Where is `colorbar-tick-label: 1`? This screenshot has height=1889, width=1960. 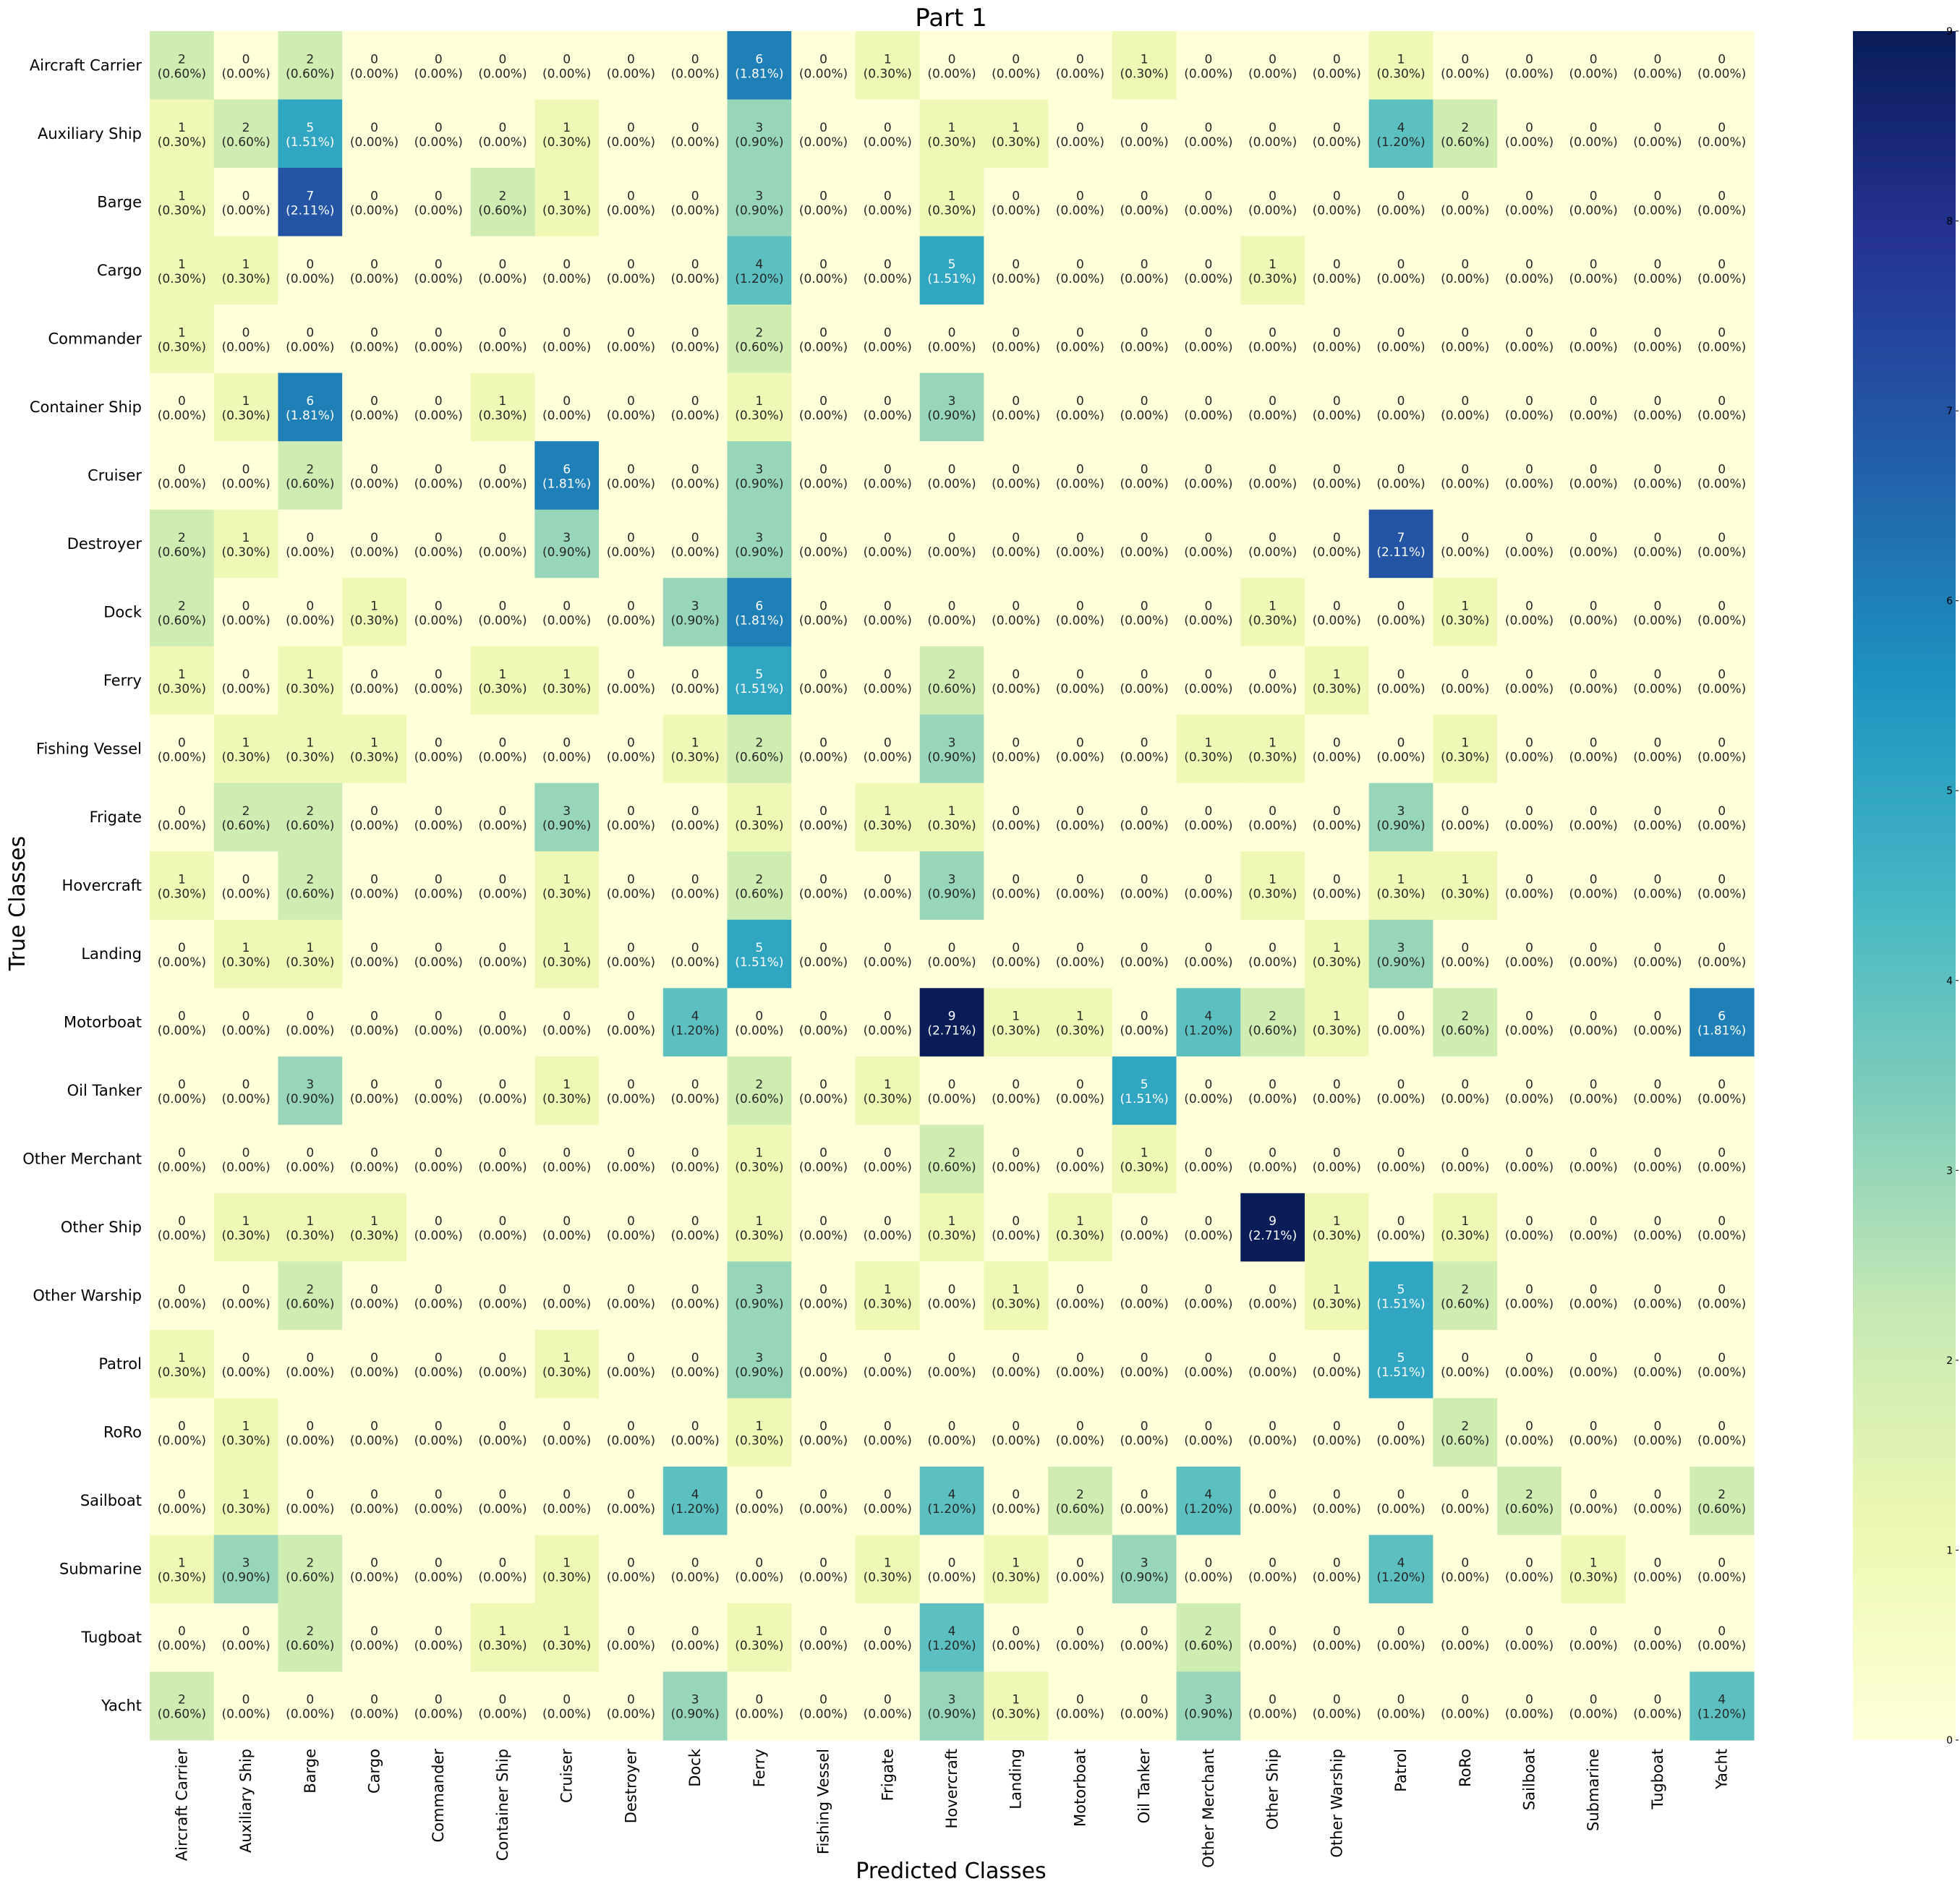
colorbar-tick-label: 1 is located at coordinates (1950, 1550).